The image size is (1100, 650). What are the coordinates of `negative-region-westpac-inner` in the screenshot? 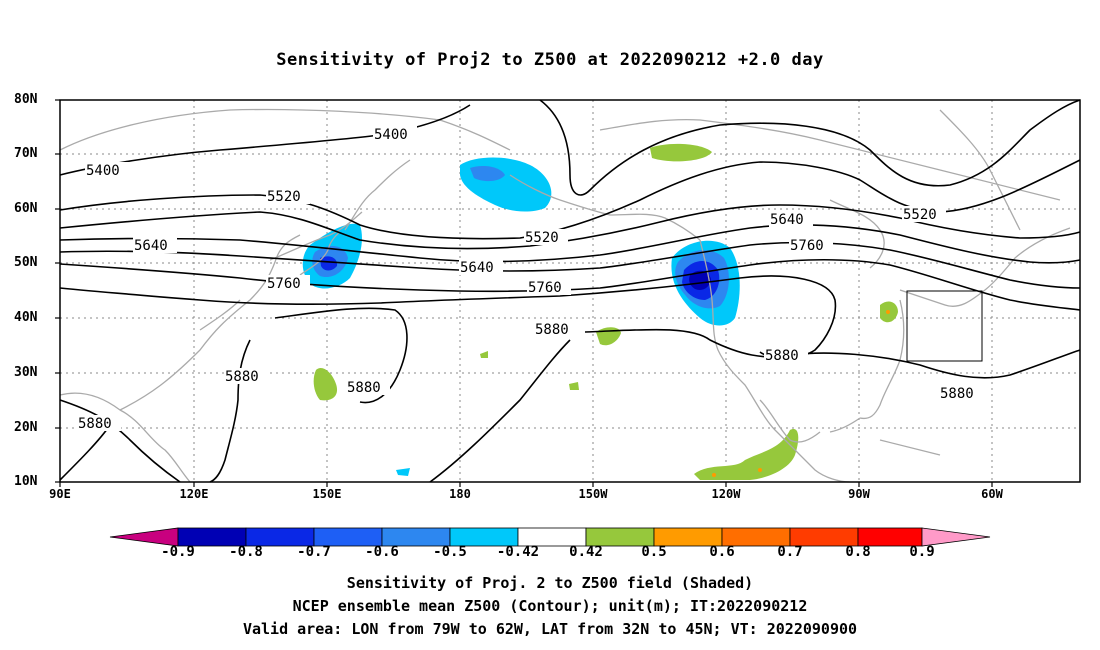 It's located at (329, 263).